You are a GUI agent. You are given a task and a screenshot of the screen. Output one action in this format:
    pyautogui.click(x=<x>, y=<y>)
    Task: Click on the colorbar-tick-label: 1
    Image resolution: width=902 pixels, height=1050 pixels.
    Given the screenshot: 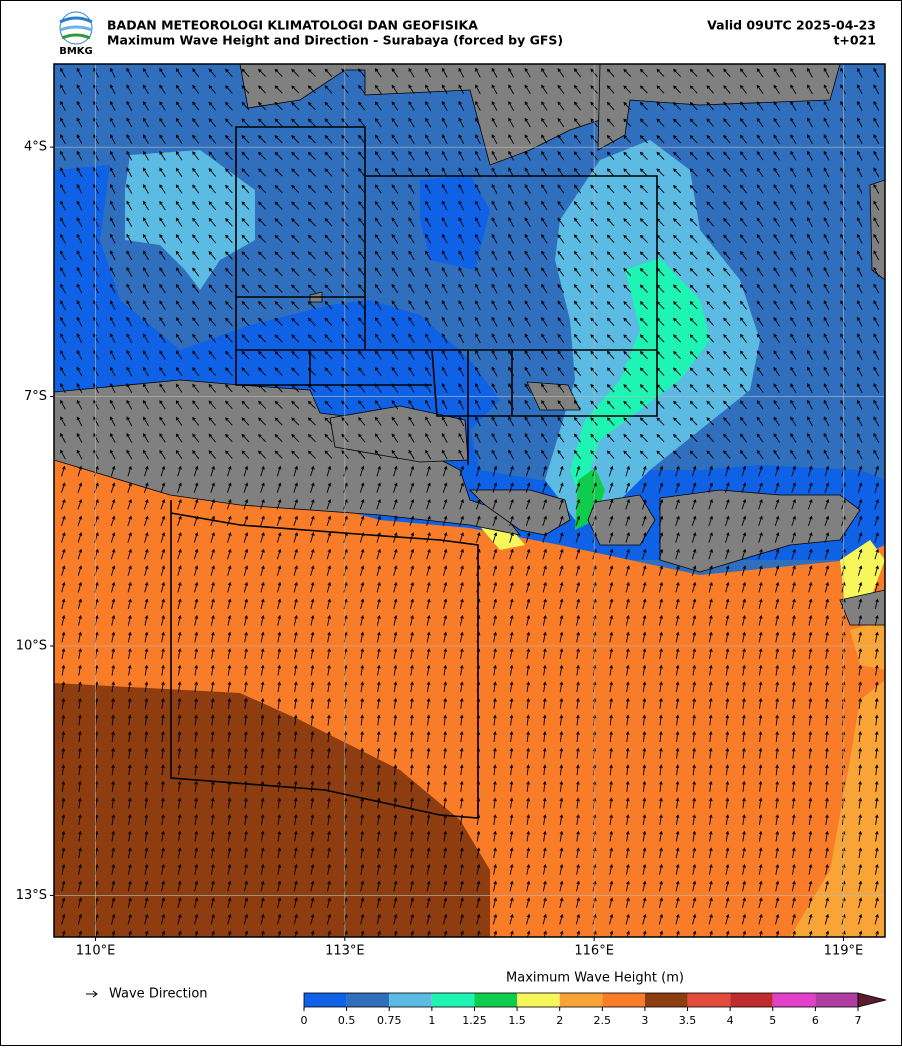 What is the action you would take?
    pyautogui.click(x=431, y=1020)
    